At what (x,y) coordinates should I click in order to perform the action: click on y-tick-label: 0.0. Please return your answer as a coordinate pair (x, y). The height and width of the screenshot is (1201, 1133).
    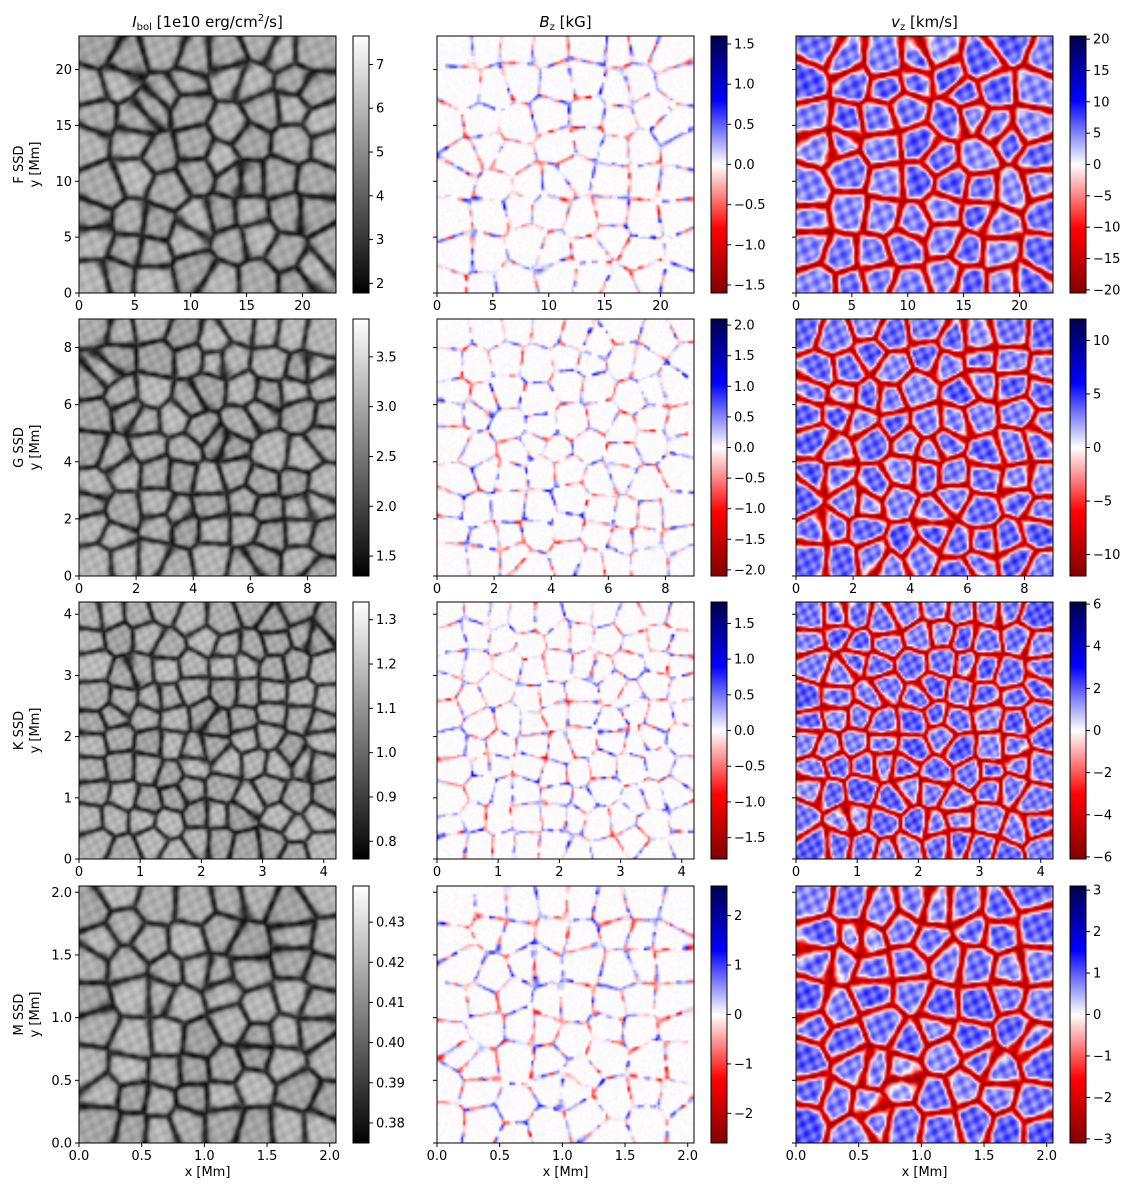
    Looking at the image, I should click on (61, 1144).